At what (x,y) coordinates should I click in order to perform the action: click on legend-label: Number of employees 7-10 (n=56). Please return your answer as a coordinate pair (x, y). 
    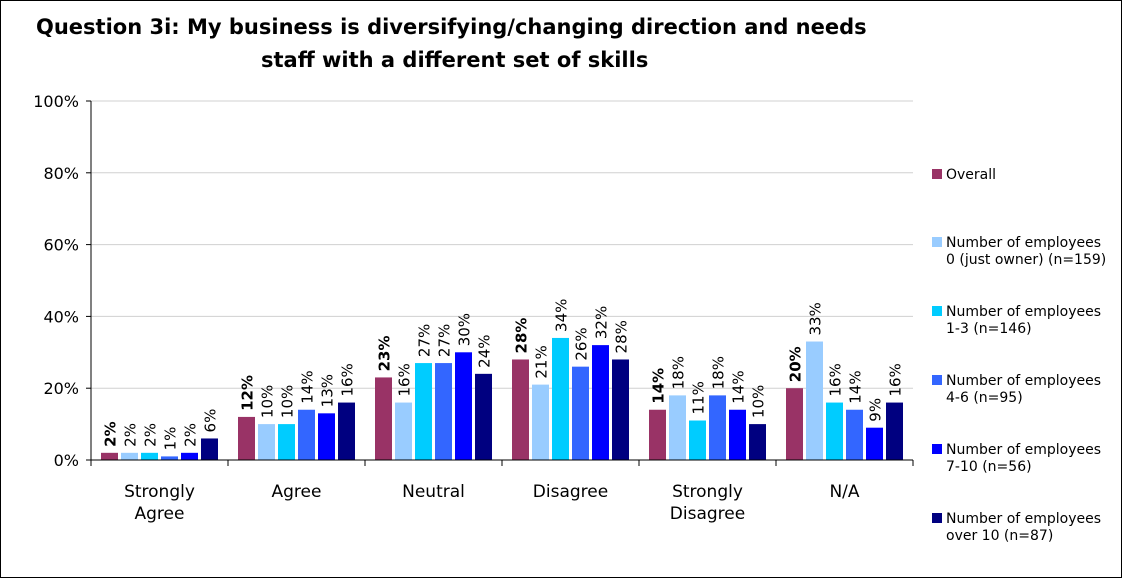
    Looking at the image, I should click on (1023, 458).